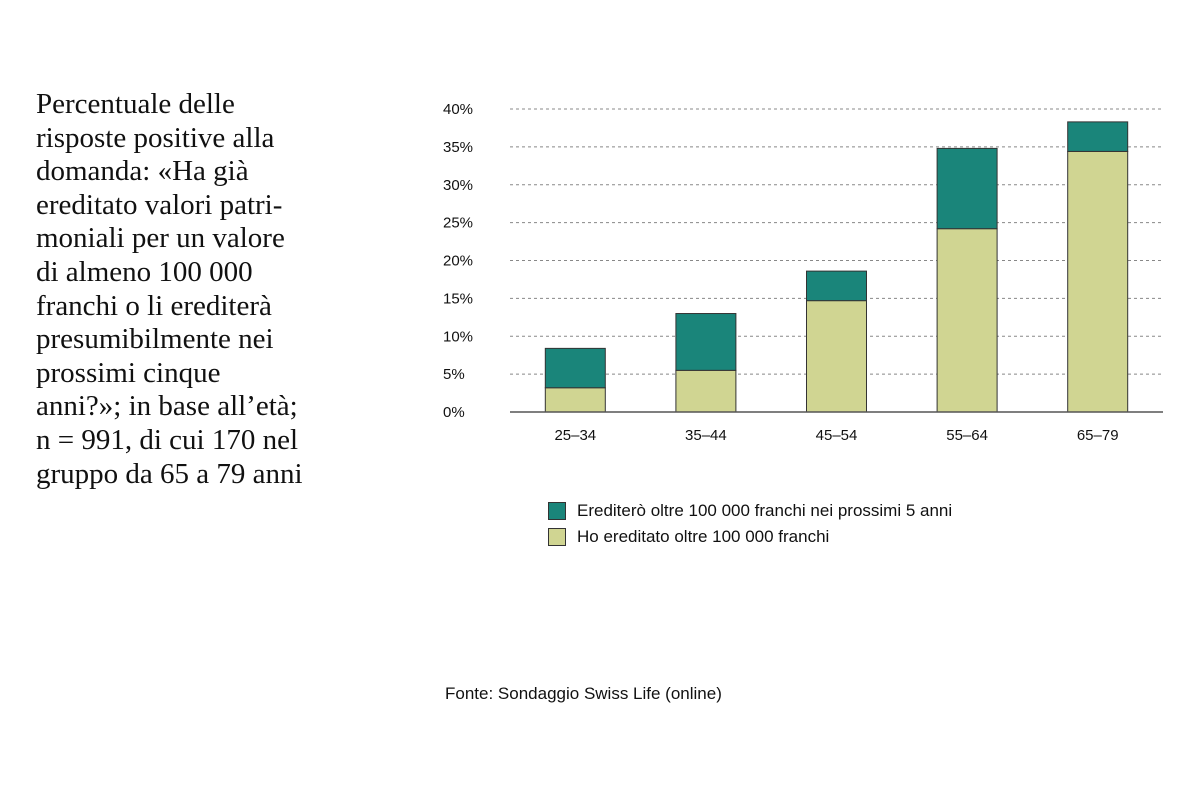  What do you see at coordinates (454, 374) in the screenshot?
I see `y-tick-label: 5%` at bounding box center [454, 374].